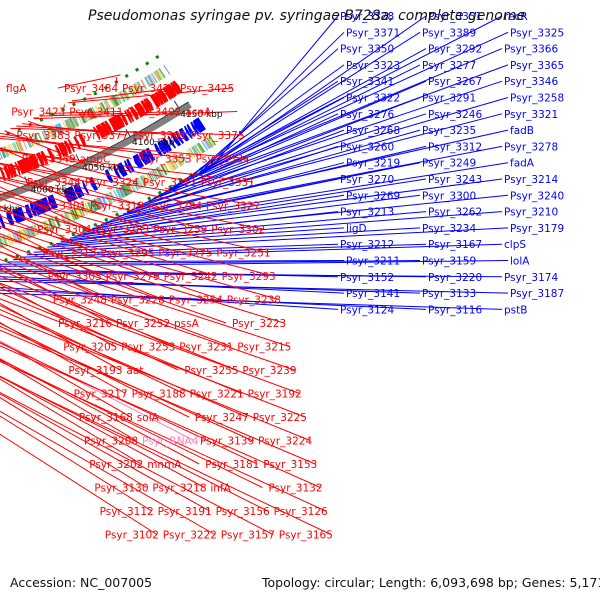 This screenshot has height=600, width=600. What do you see at coordinates (455, 213) in the screenshot?
I see `forward-gene-label: Psyr_3262` at bounding box center [455, 213].